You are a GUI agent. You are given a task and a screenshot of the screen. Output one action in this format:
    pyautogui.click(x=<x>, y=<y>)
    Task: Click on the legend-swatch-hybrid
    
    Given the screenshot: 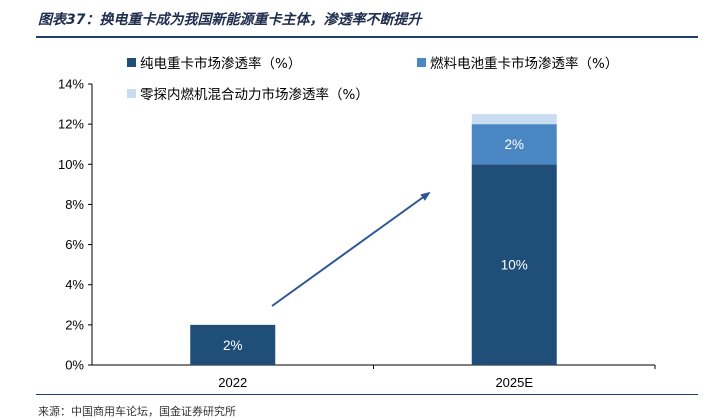 What is the action you would take?
    pyautogui.click(x=131, y=93)
    